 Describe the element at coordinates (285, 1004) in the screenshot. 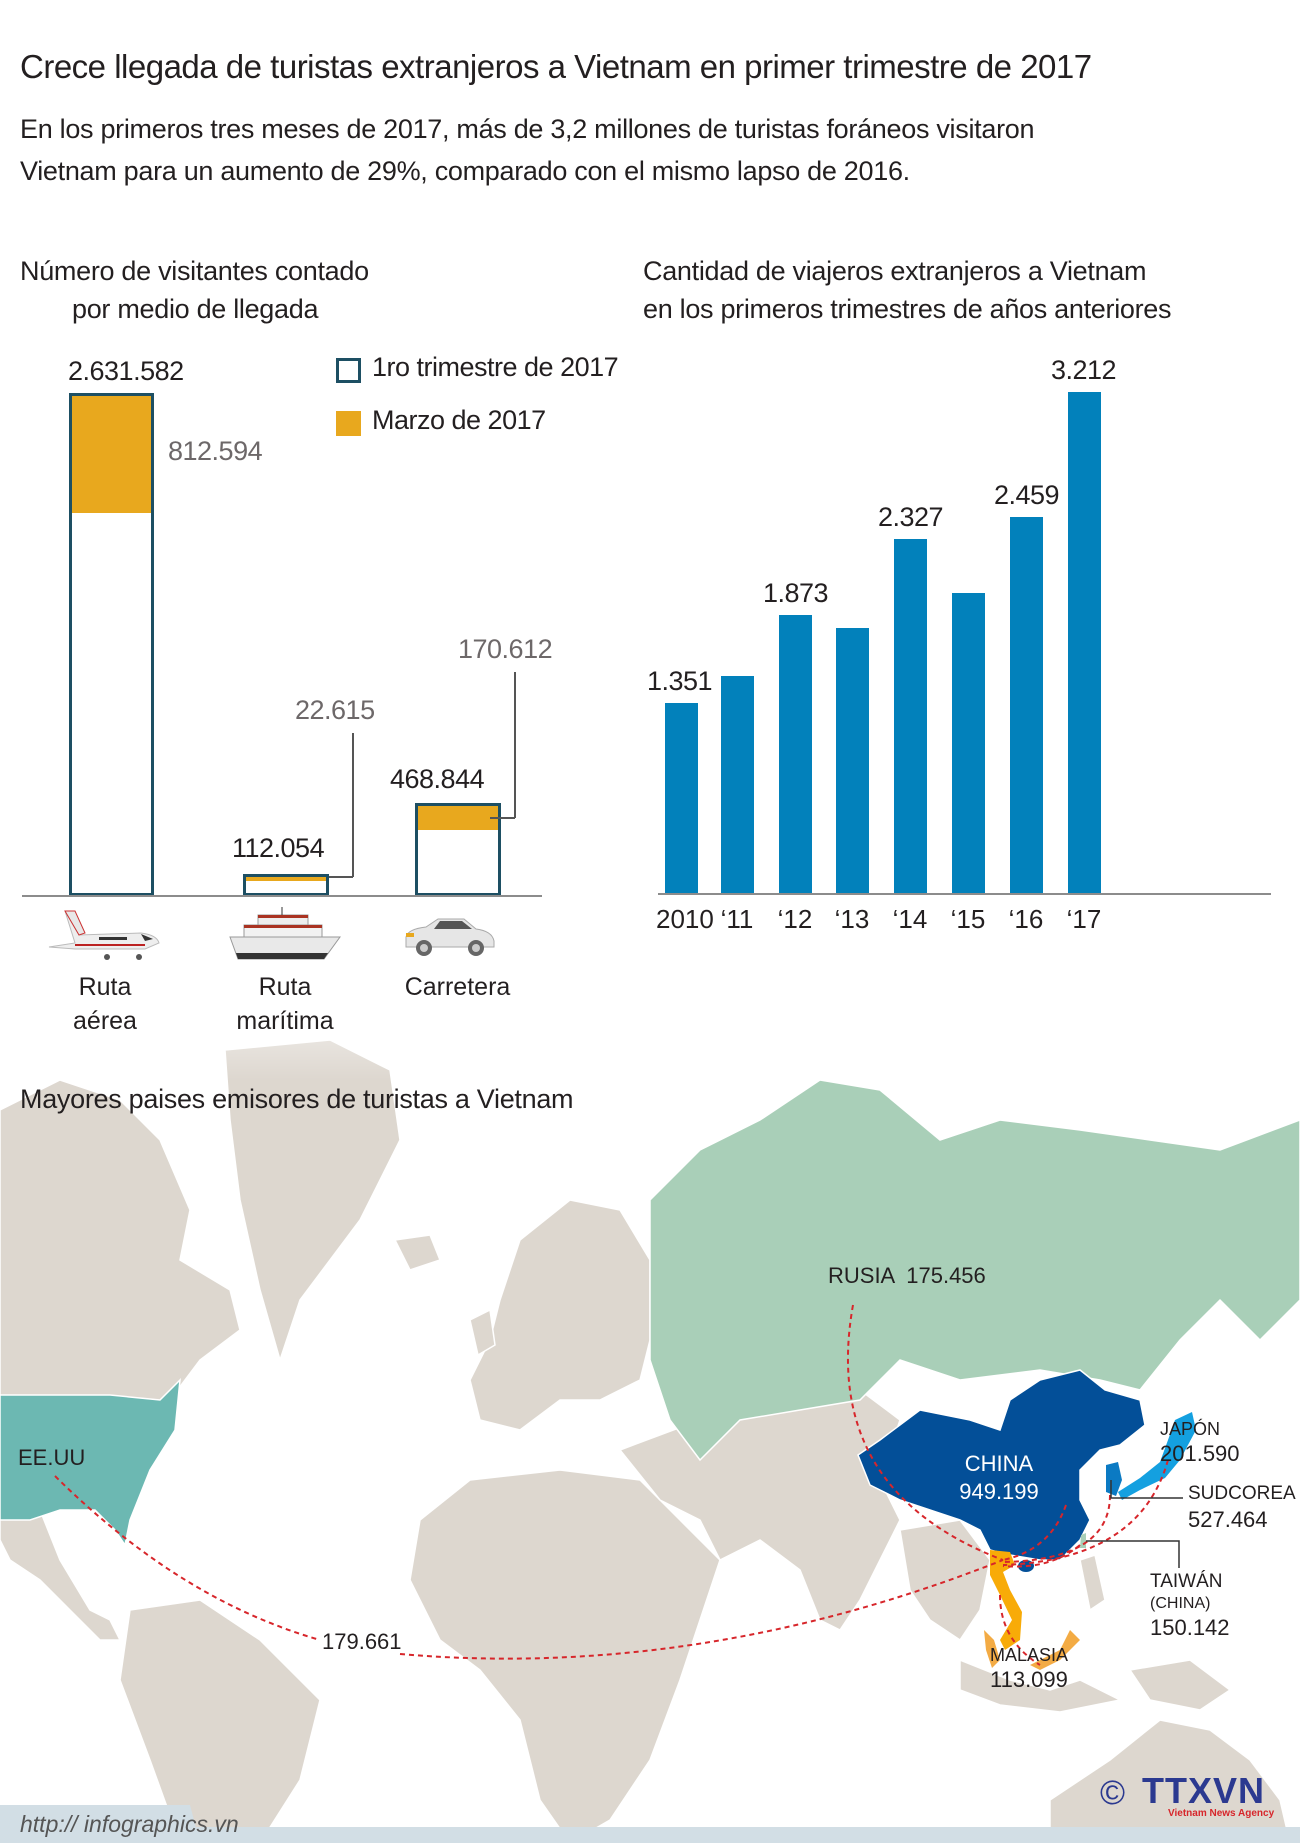

I see `mode-label-sea: Ruta marítima` at that location.